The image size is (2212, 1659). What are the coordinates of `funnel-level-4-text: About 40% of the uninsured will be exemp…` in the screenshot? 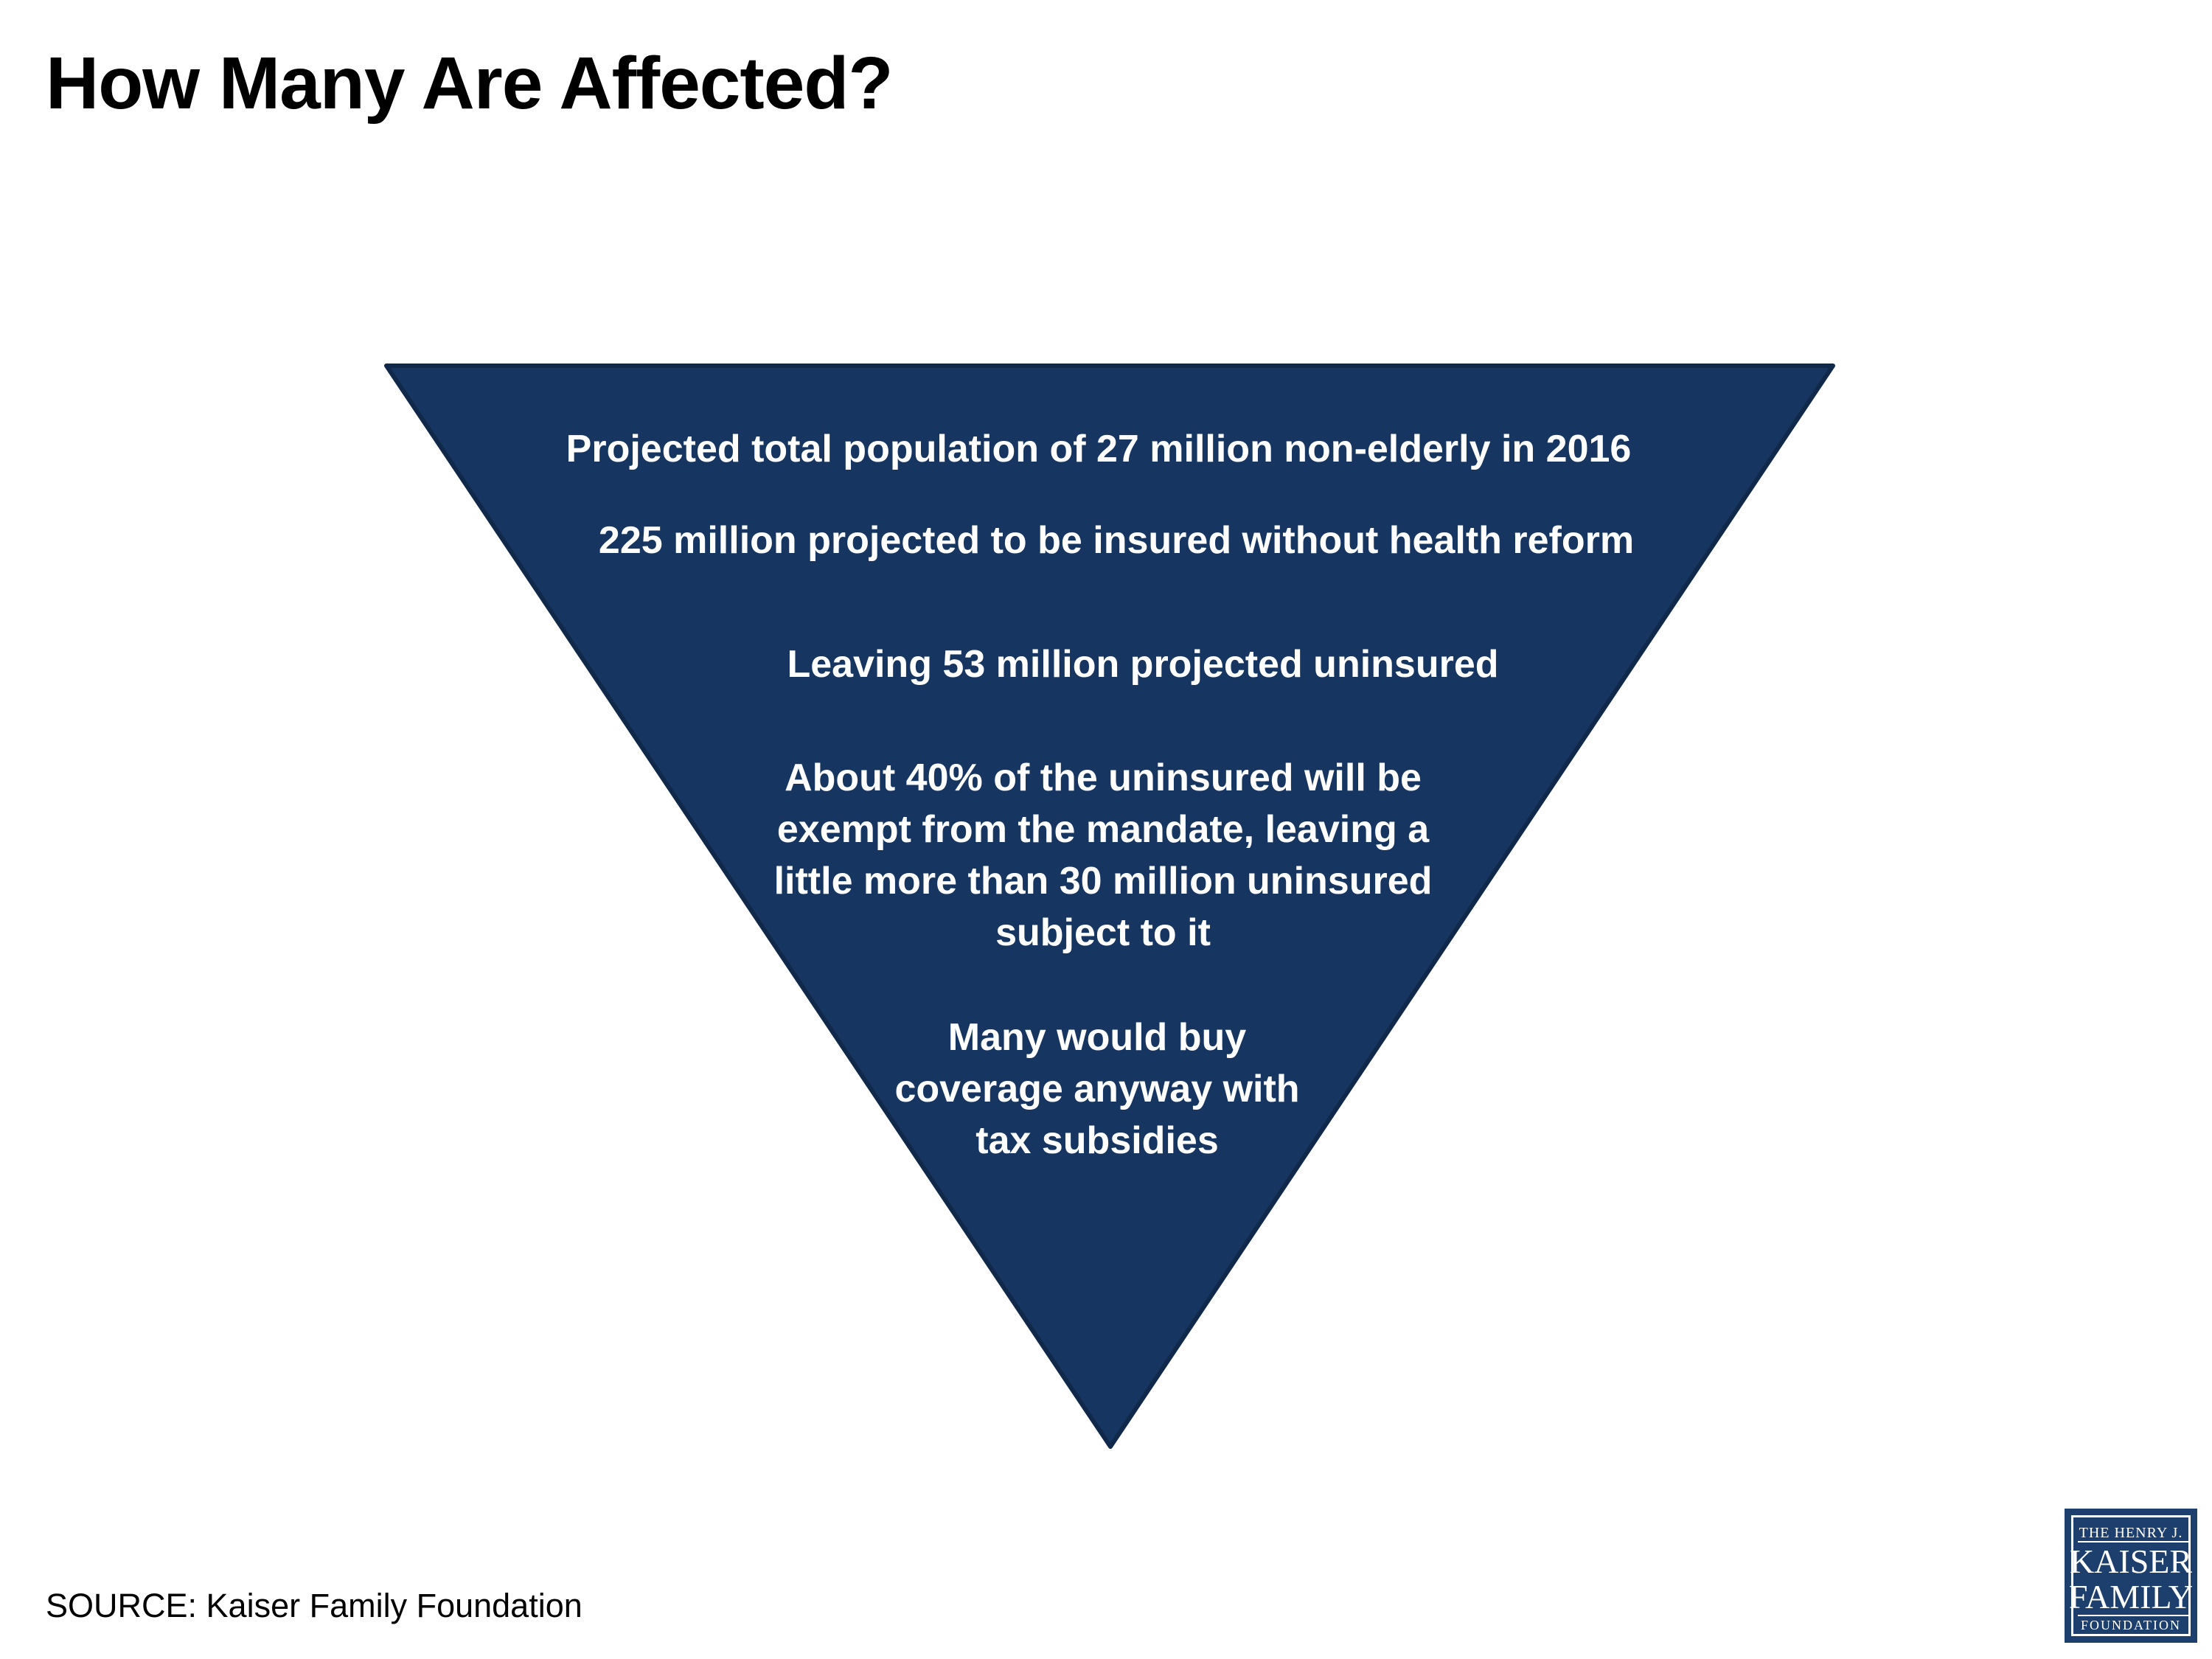 It's located at (1103, 855).